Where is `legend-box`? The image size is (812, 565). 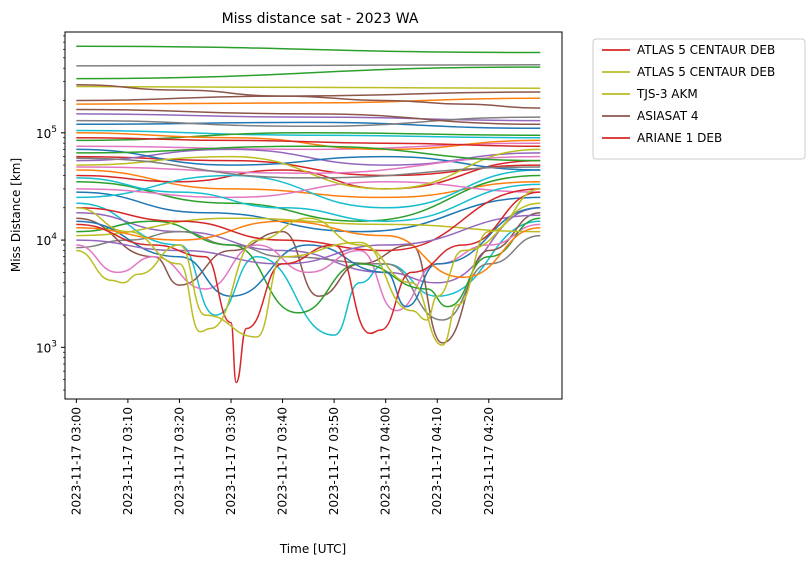
legend-box is located at coordinates (699, 99).